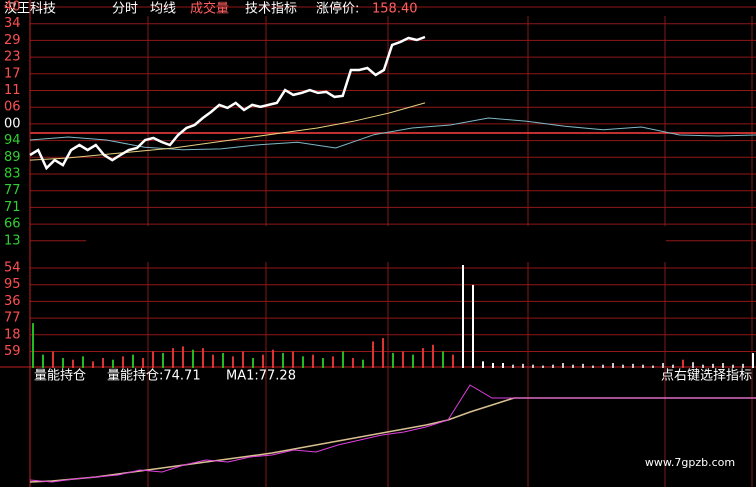 The image size is (756, 487). Describe the element at coordinates (12, 301) in the screenshot. I see `volume-axis-label: 36` at that location.